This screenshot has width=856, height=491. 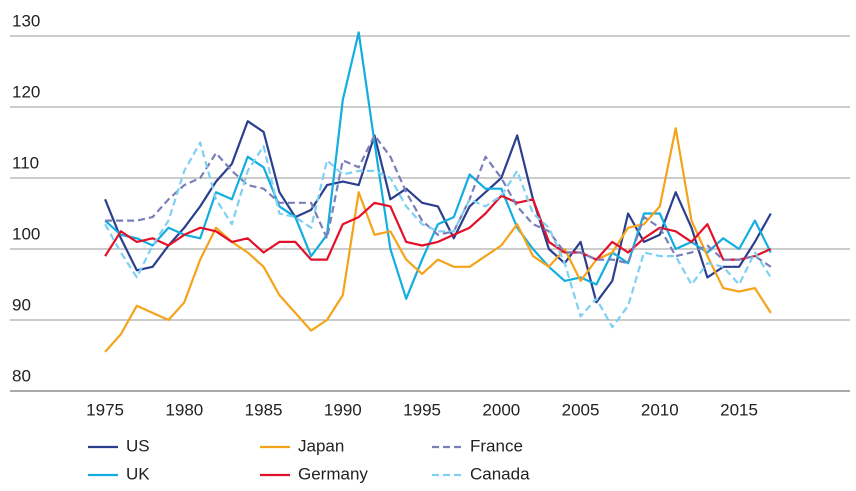 What do you see at coordinates (496, 445) in the screenshot?
I see `legend-label: France` at bounding box center [496, 445].